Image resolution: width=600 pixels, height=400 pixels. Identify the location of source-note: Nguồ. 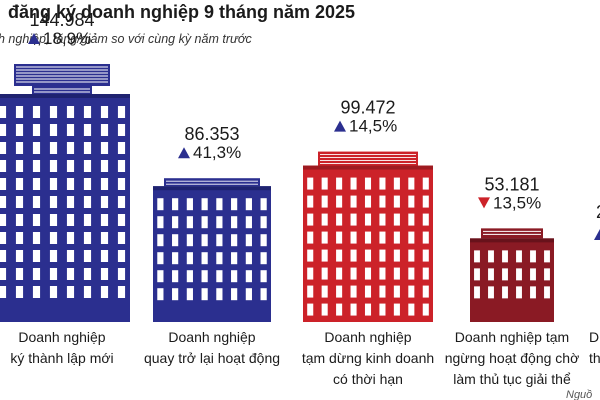
(579, 394).